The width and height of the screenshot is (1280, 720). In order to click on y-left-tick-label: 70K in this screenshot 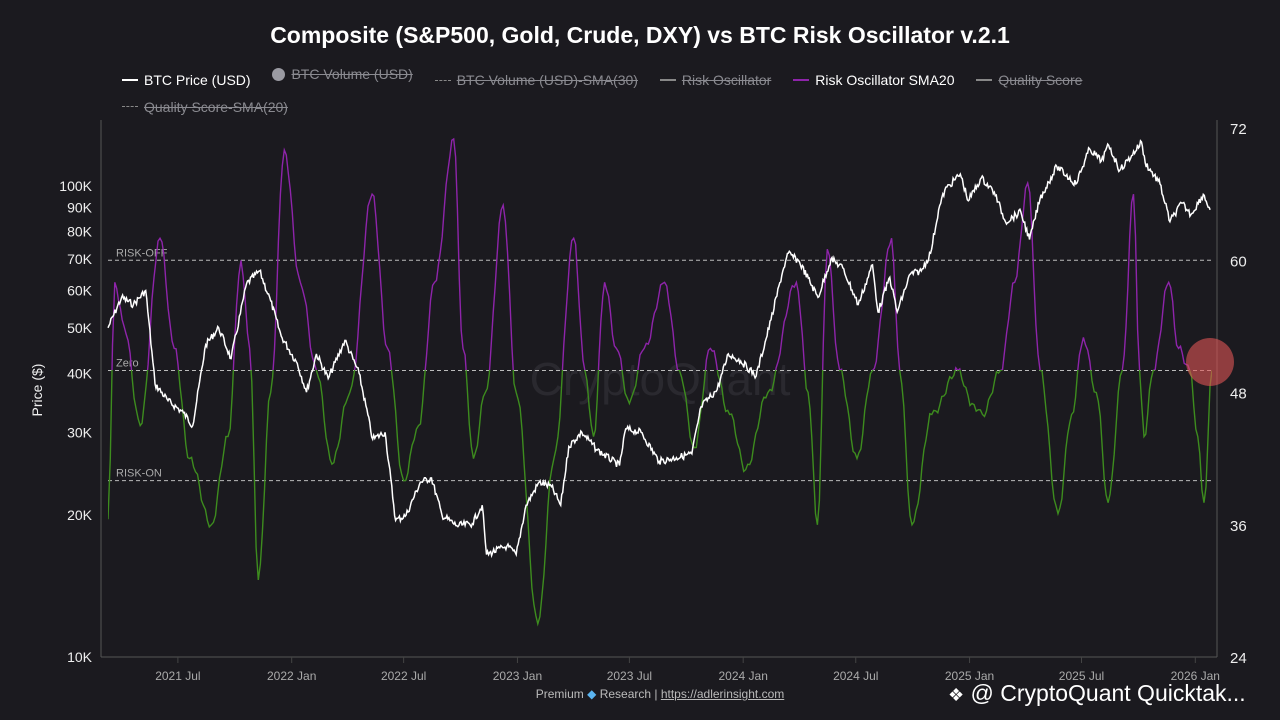, I will do `click(80, 259)`.